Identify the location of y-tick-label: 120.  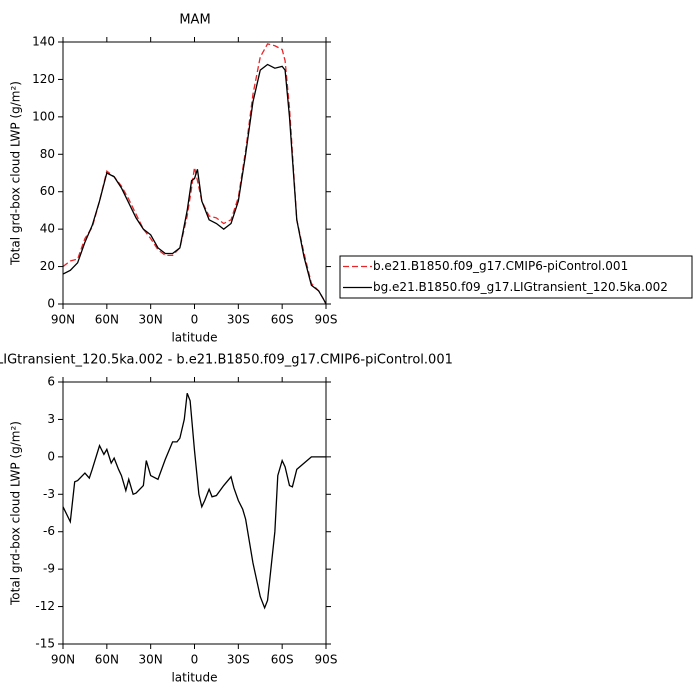
(43, 79).